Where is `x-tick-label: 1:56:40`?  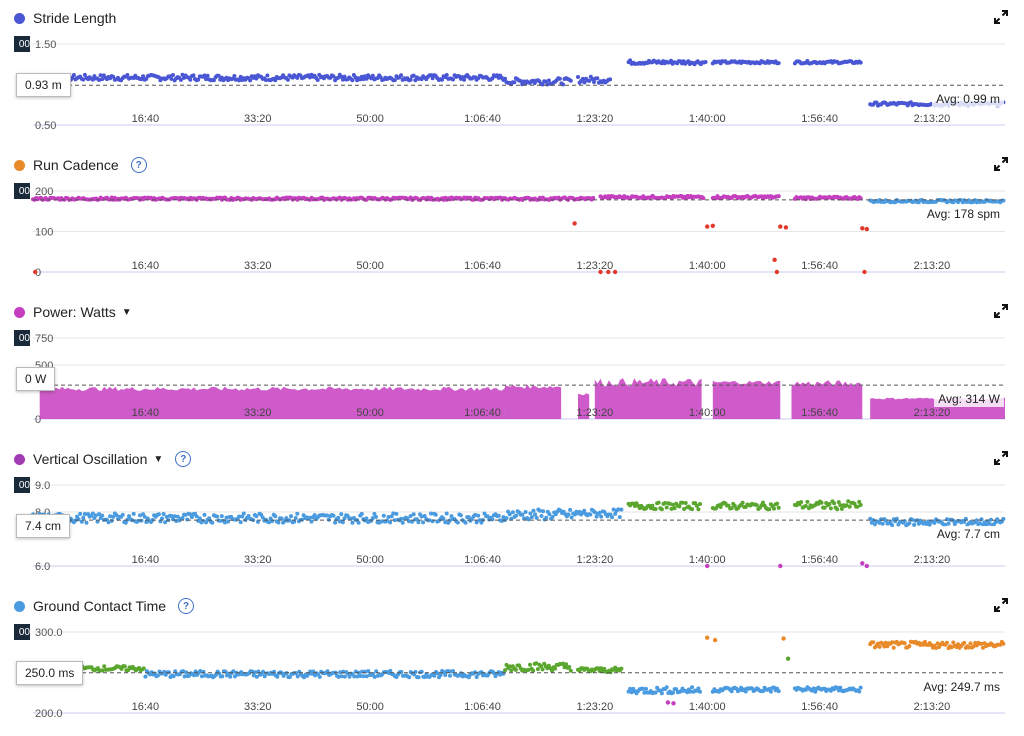 x-tick-label: 1:56:40 is located at coordinates (819, 119).